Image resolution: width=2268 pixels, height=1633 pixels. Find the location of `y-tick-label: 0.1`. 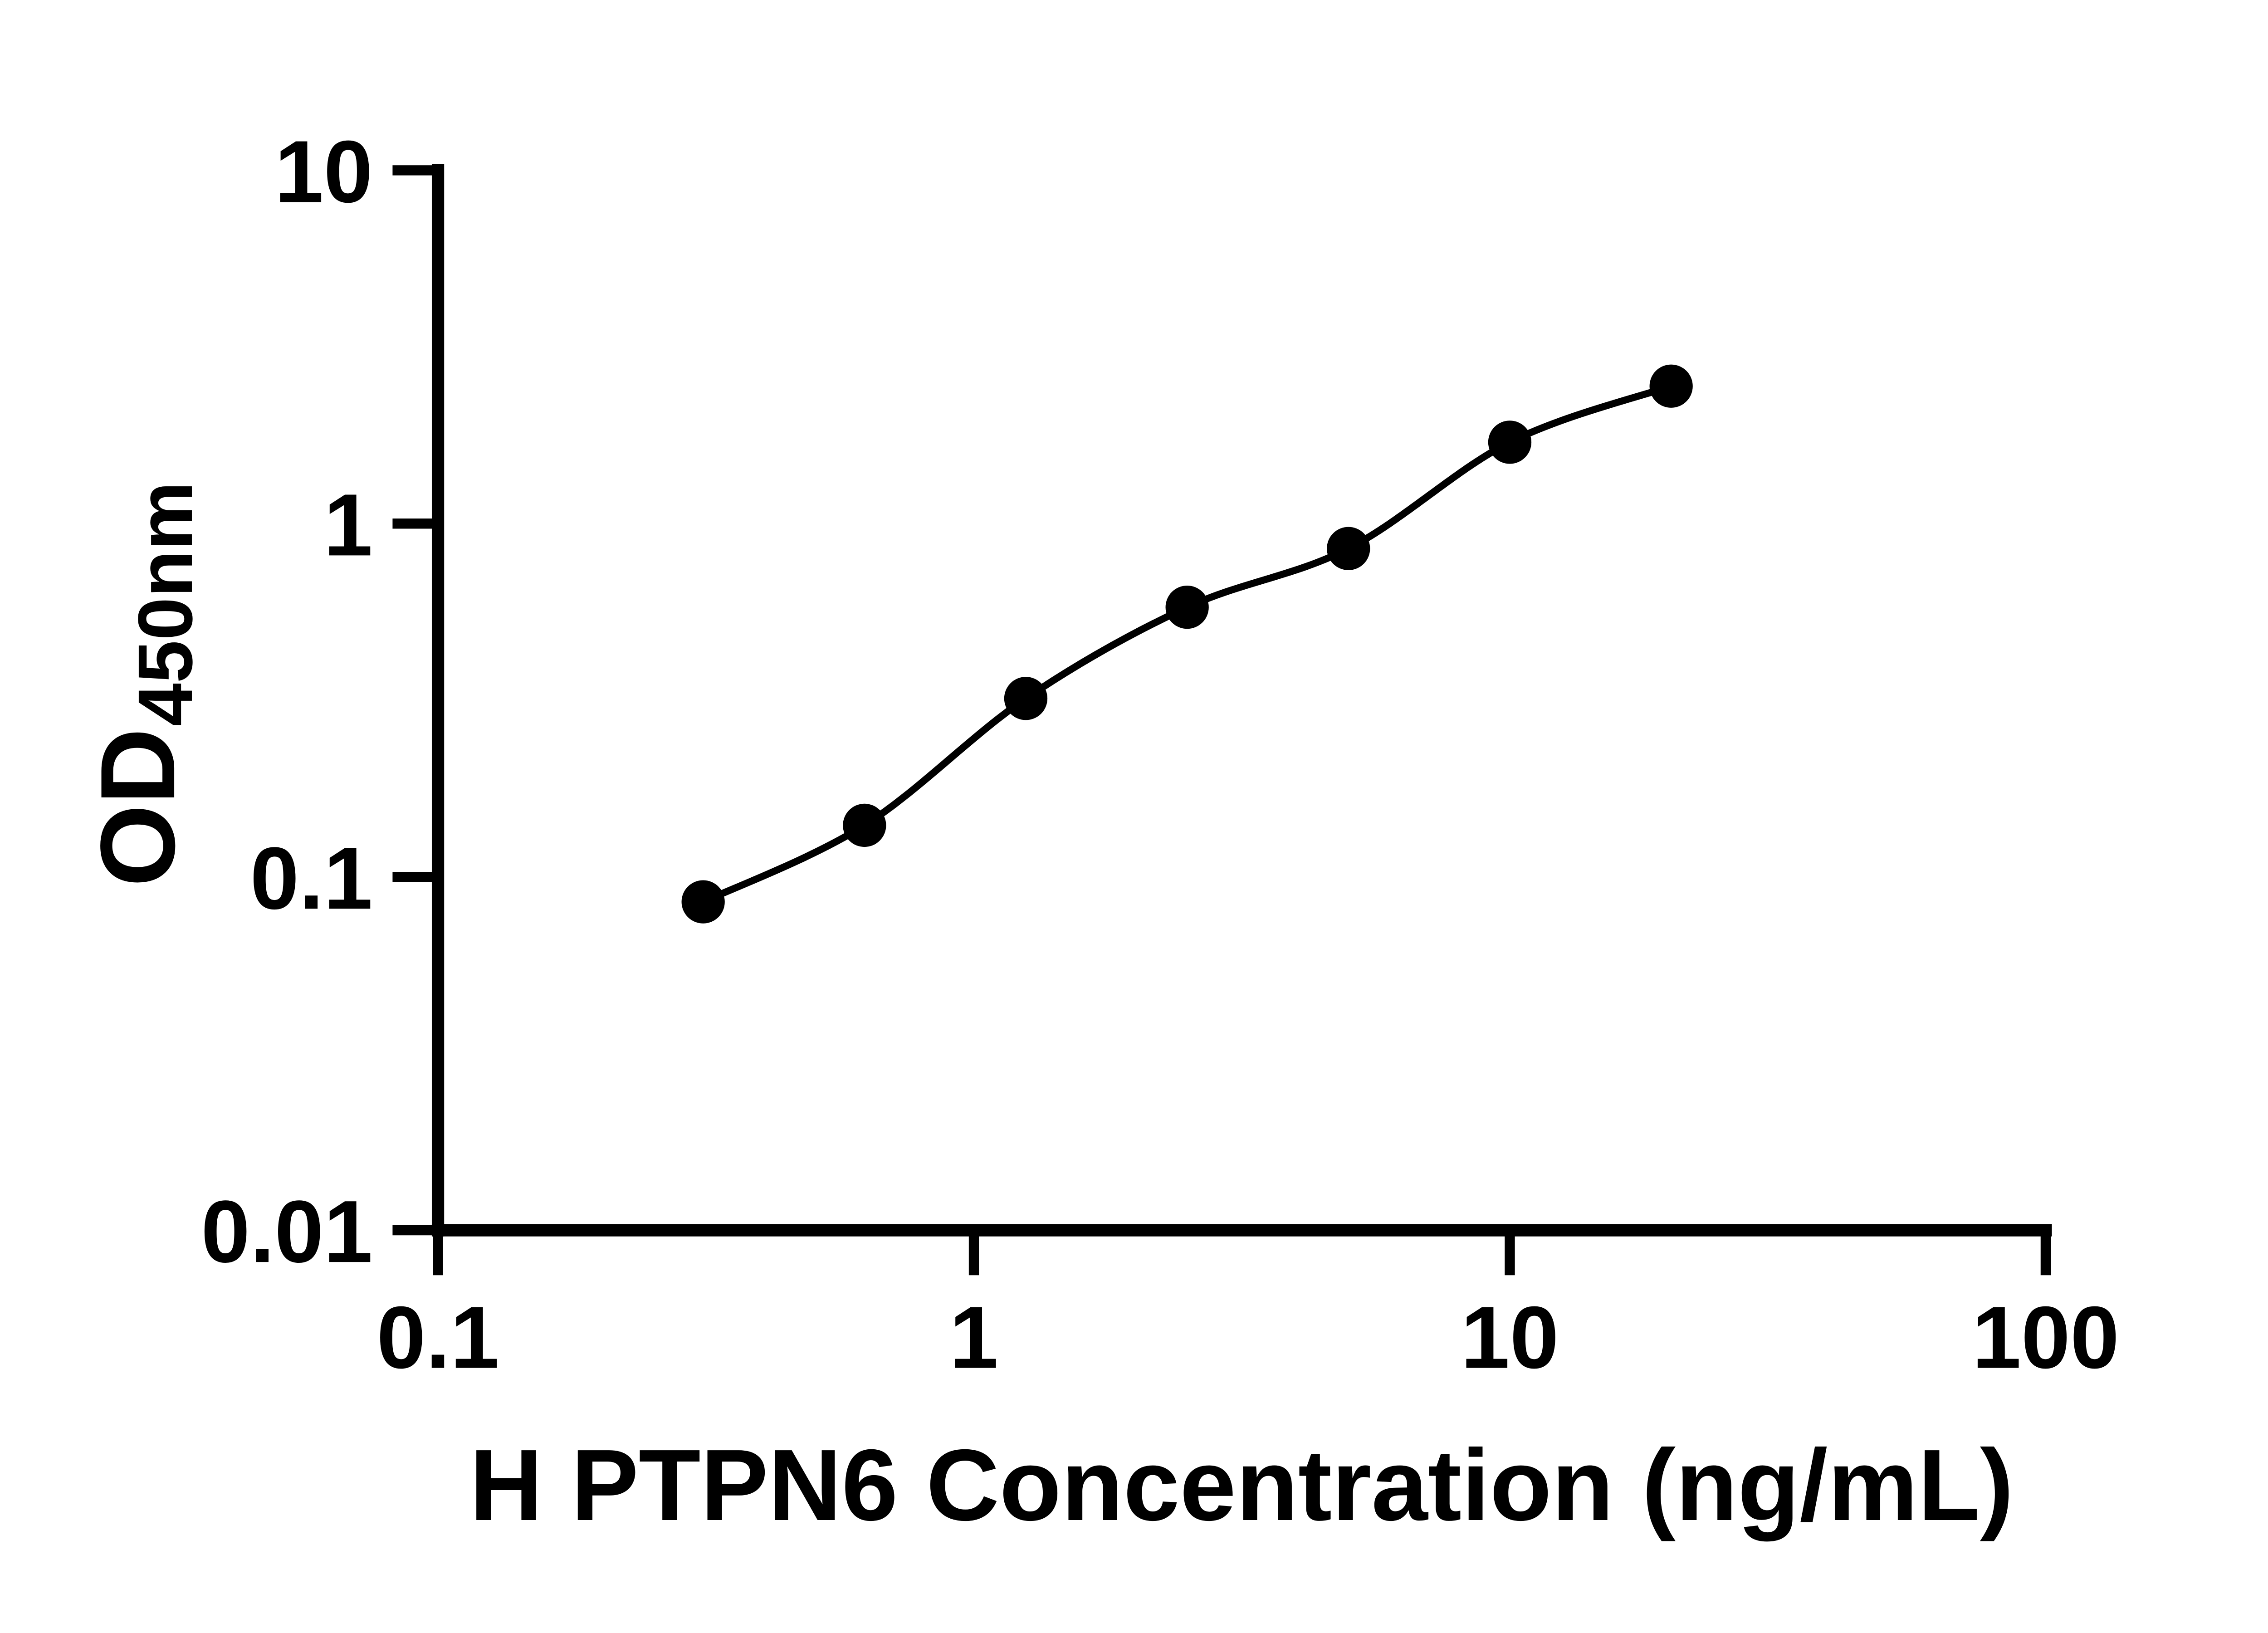

y-tick-label: 0.1 is located at coordinates (311, 878).